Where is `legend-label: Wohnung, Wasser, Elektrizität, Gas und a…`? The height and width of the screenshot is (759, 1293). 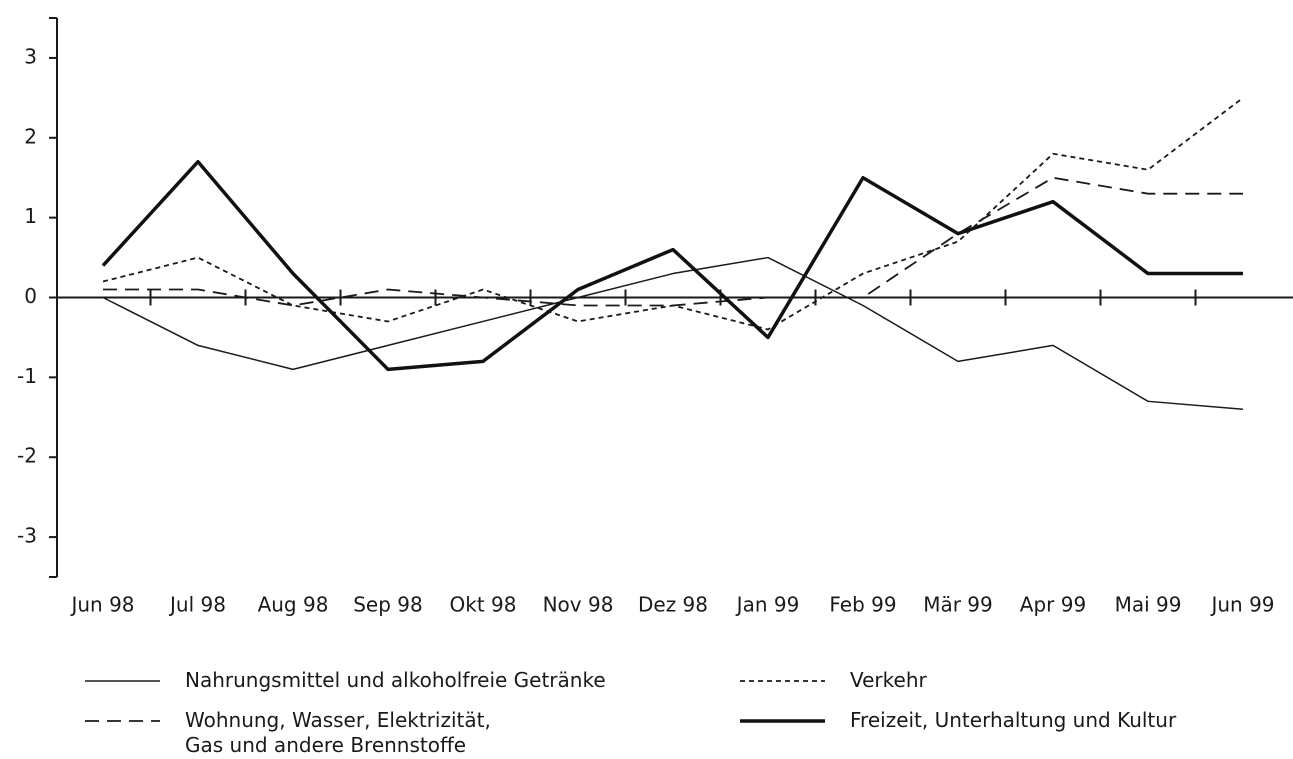 legend-label: Wohnung, Wasser, Elektrizität, Gas und a… is located at coordinates (338, 732).